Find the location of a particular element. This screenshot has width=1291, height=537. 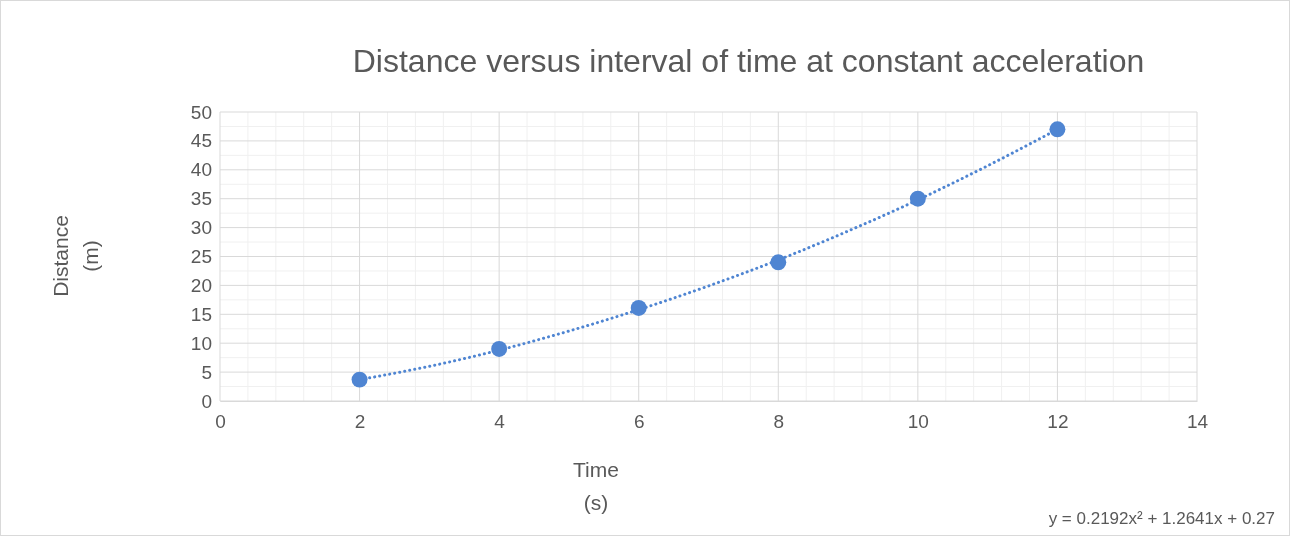

x-tick-label: 4 is located at coordinates (500, 422).